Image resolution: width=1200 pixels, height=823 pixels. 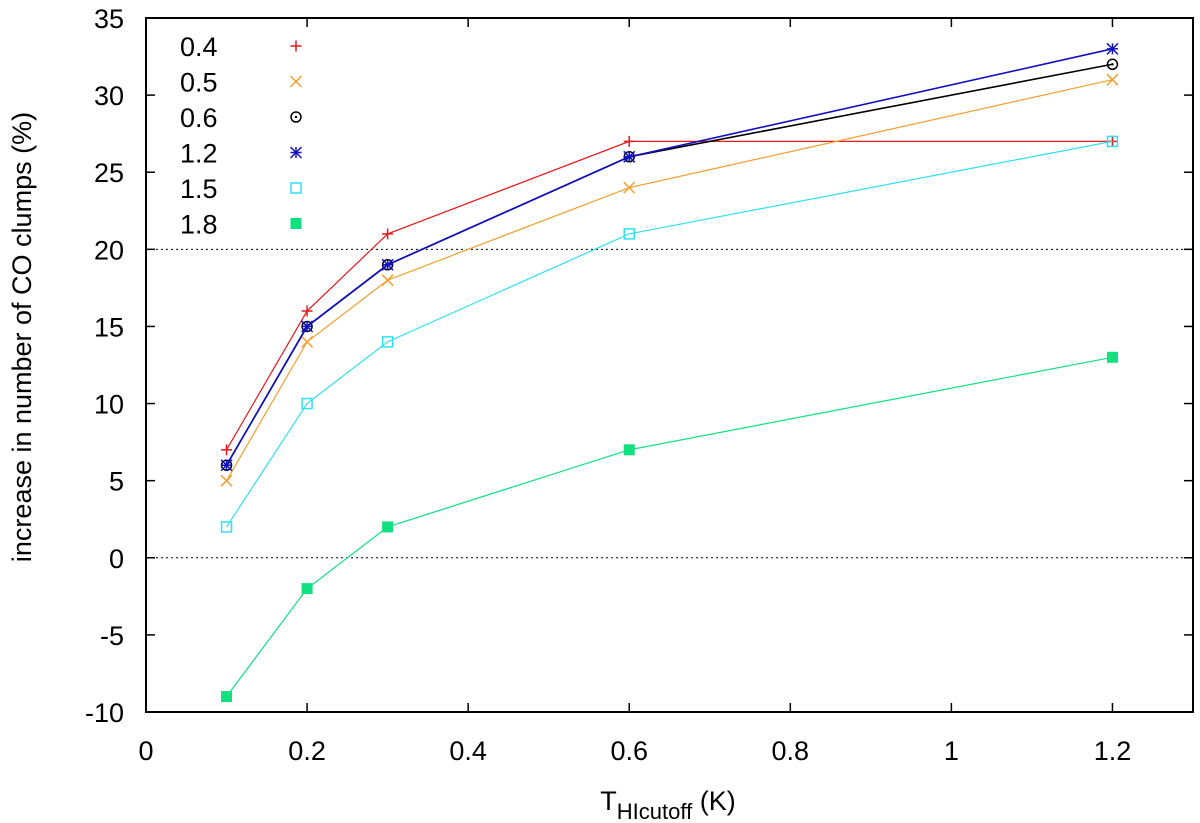 What do you see at coordinates (655, 811) in the screenshot?
I see `x-axis-label-subscript: HIcutoff` at bounding box center [655, 811].